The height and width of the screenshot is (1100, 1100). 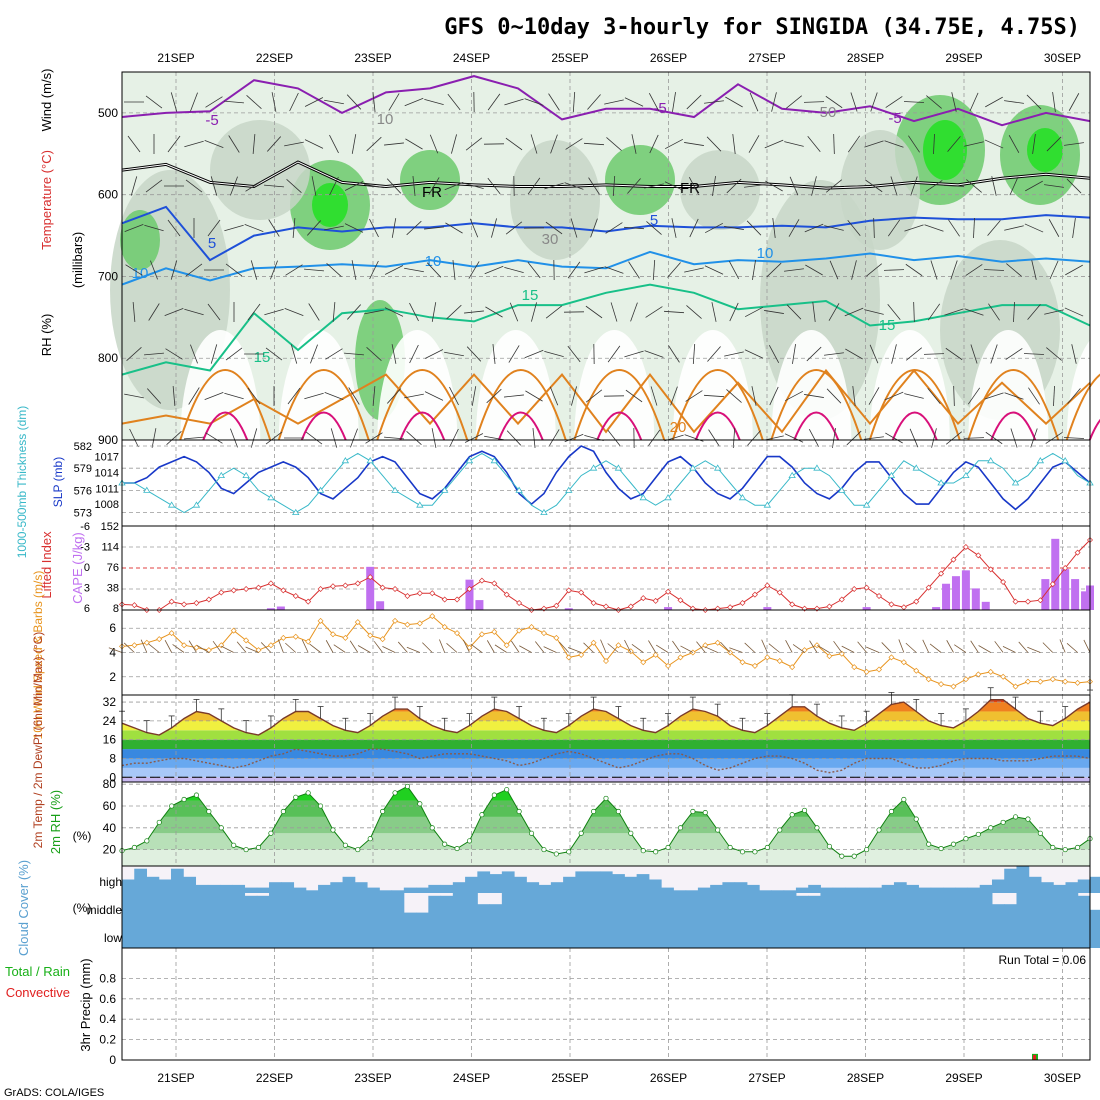 What do you see at coordinates (865, 58) in the screenshot?
I see `date-tick-top: 28SEP` at bounding box center [865, 58].